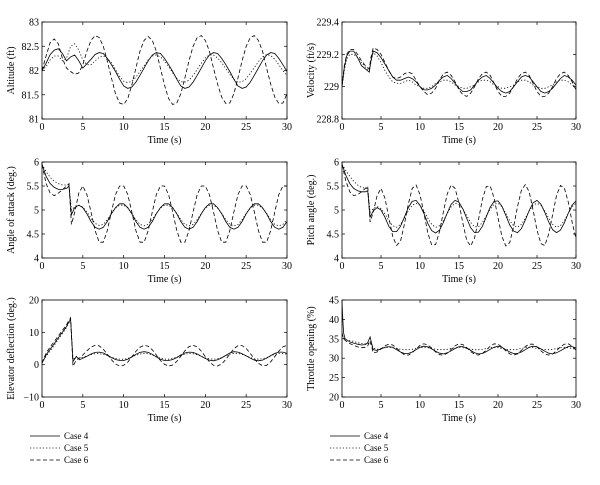 Image resolution: width=600 pixels, height=485 pixels. Describe the element at coordinates (336, 211) in the screenshot. I see `y-tick-label: 5` at that location.